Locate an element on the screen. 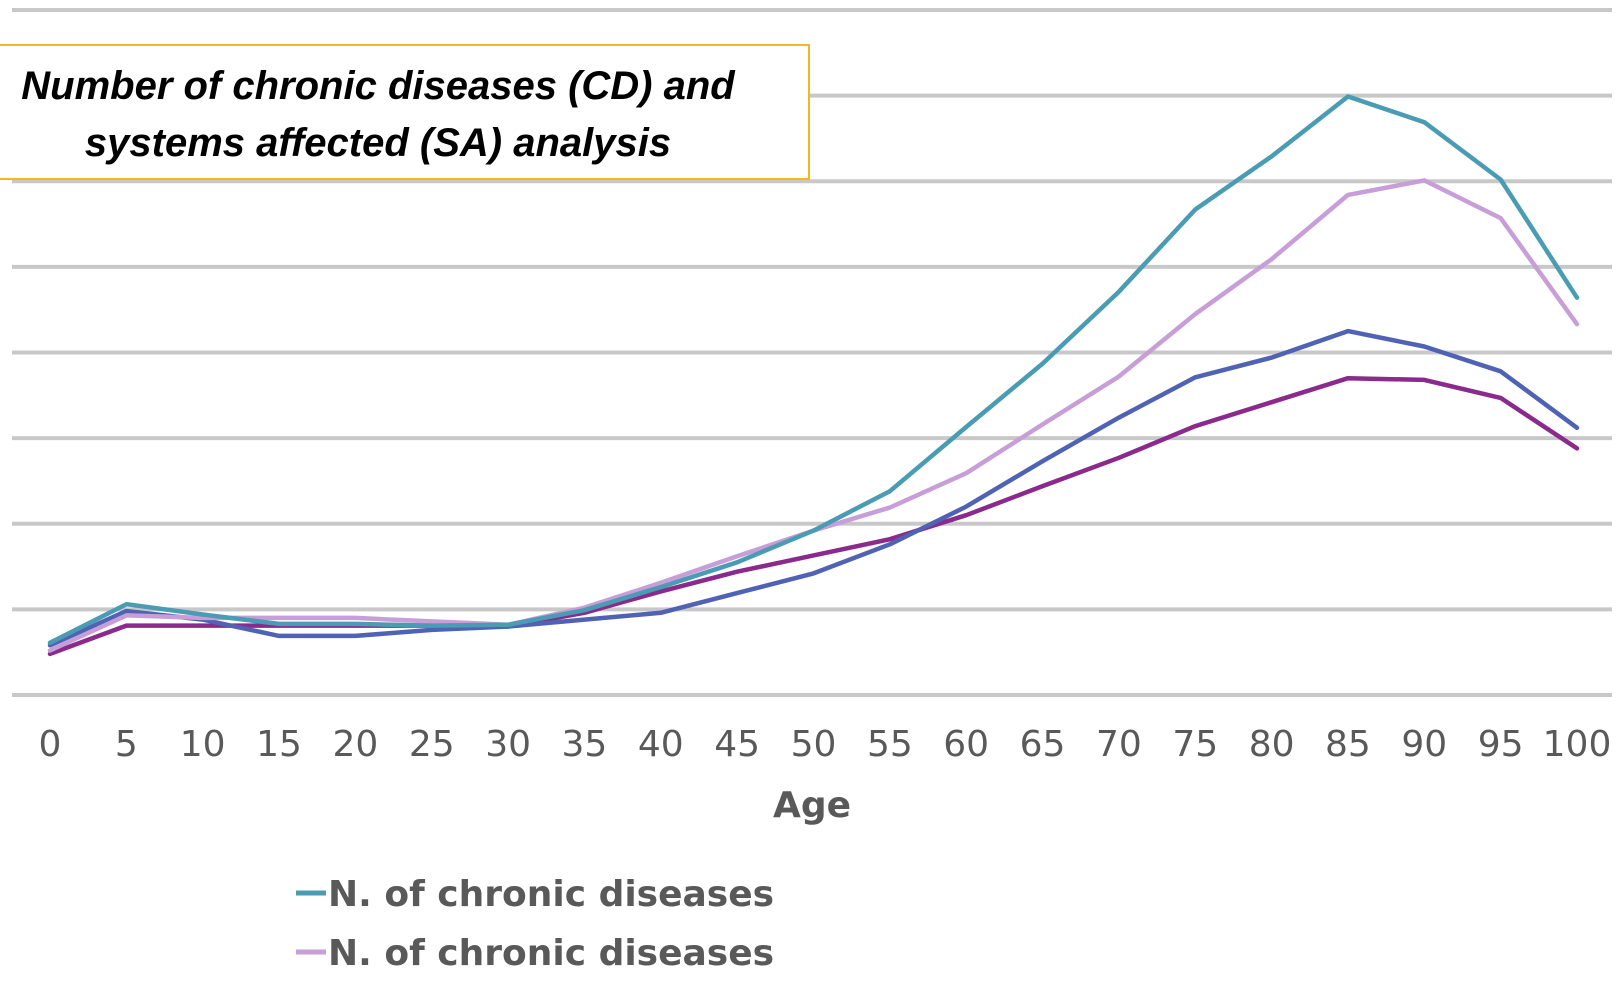  x-tick-label: 60 is located at coordinates (966, 744).